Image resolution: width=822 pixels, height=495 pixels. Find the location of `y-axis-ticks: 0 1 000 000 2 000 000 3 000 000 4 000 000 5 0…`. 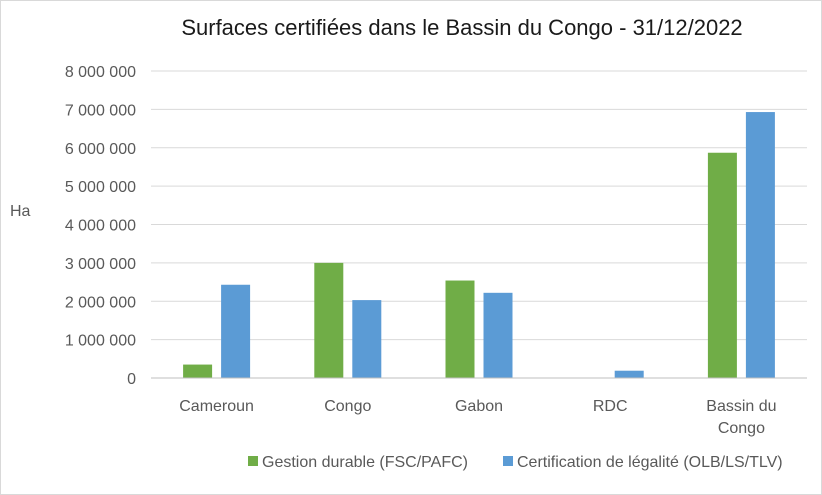

y-axis-ticks: 0 1 000 000 2 000 000 3 000 000 4 000 000 5 0… is located at coordinates (100, 226).